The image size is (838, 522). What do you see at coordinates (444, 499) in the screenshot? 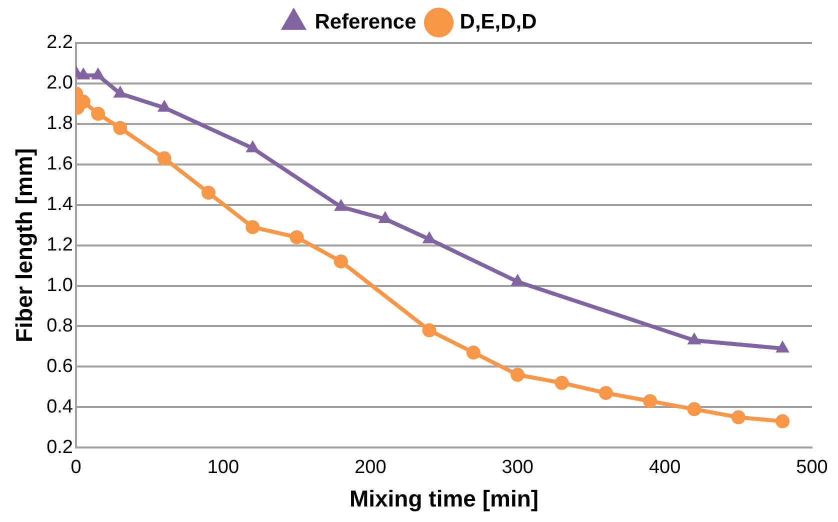
I see `x-axis-title: Mixing time [min]` at bounding box center [444, 499].